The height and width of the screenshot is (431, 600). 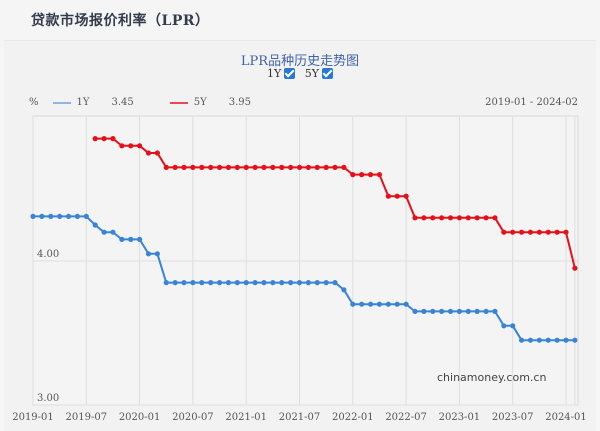 I want to click on toggle-5y: 5Y, so click(x=319, y=73).